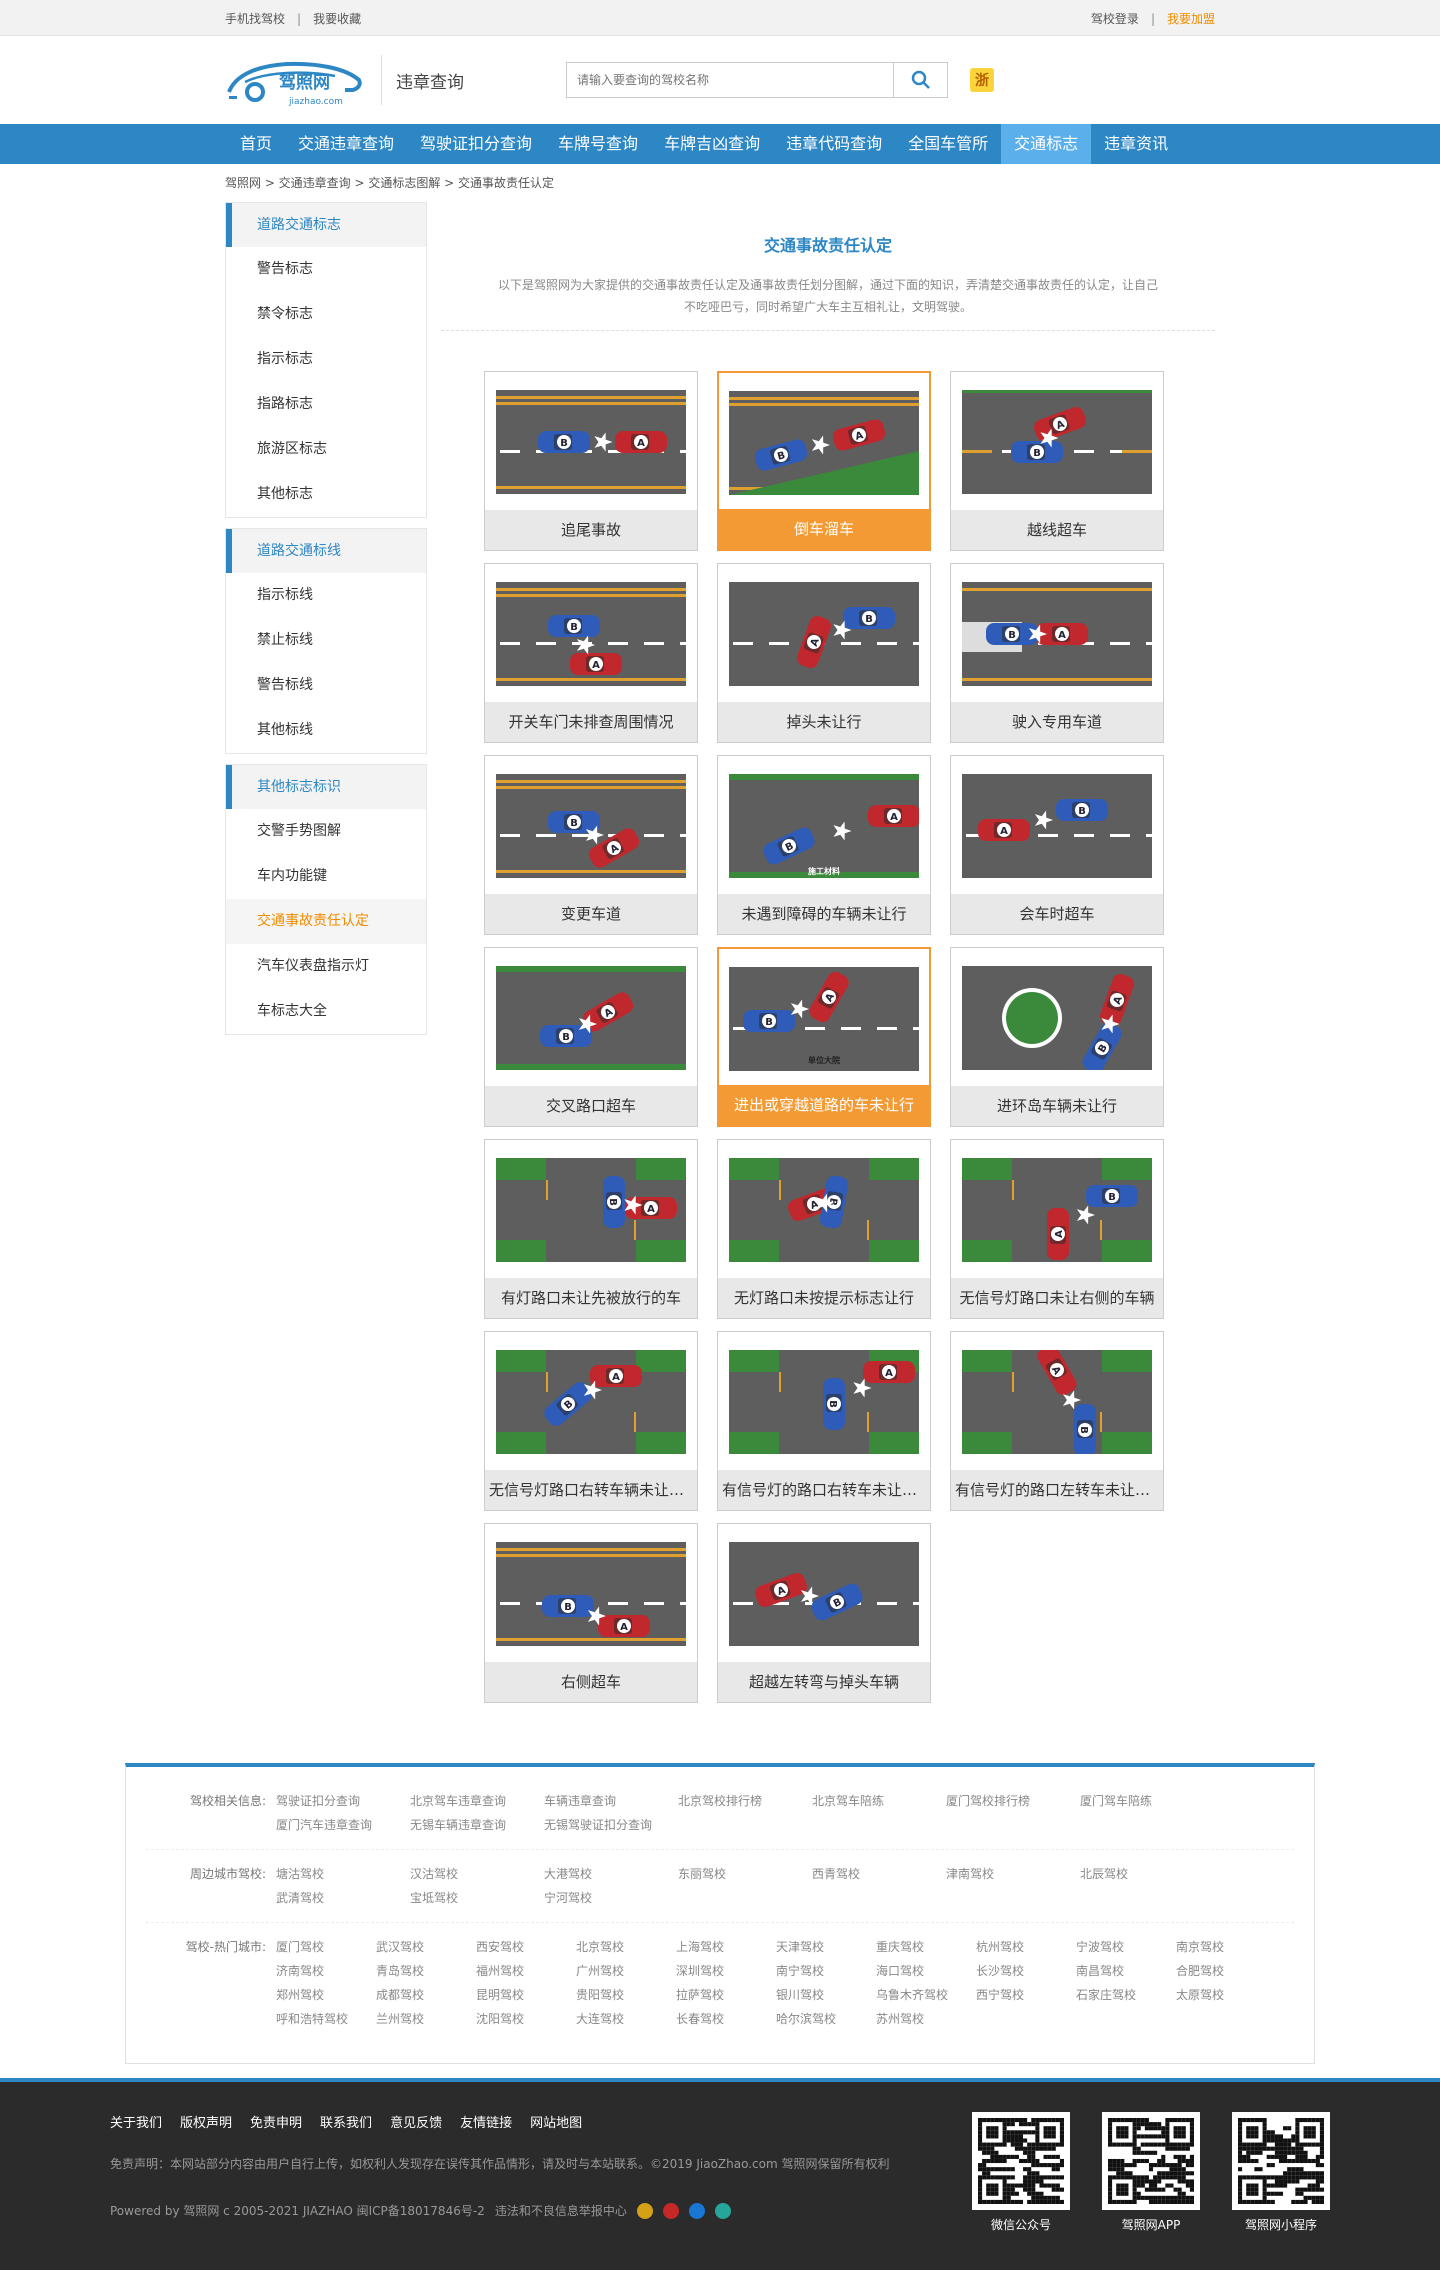 Image resolution: width=1440 pixels, height=2270 pixels. I want to click on accident-card: A B 进环岛车辆未让行, so click(1057, 1037).